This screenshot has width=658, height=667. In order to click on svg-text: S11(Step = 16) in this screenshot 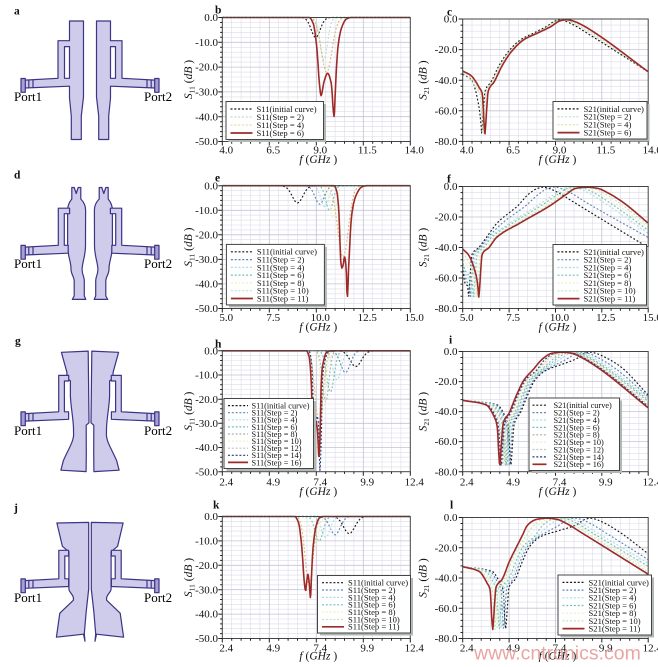, I will do `click(277, 462)`.